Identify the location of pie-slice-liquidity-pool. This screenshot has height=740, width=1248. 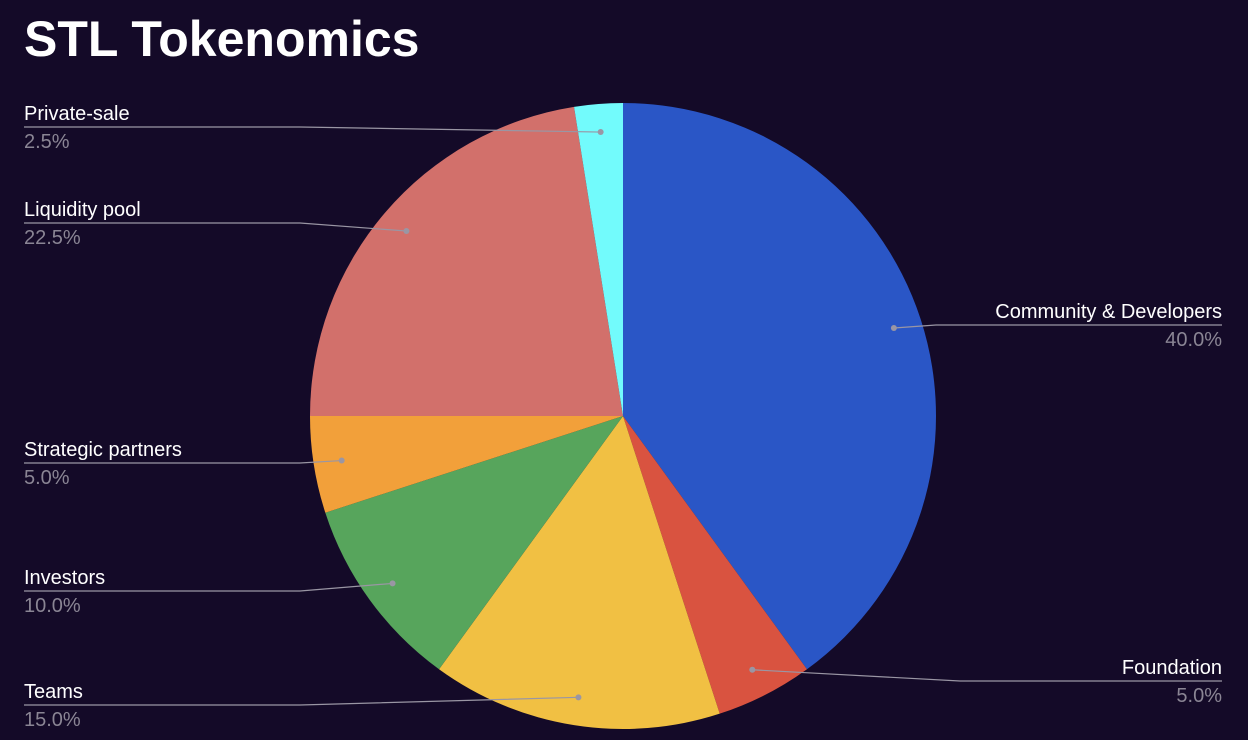
(466, 261).